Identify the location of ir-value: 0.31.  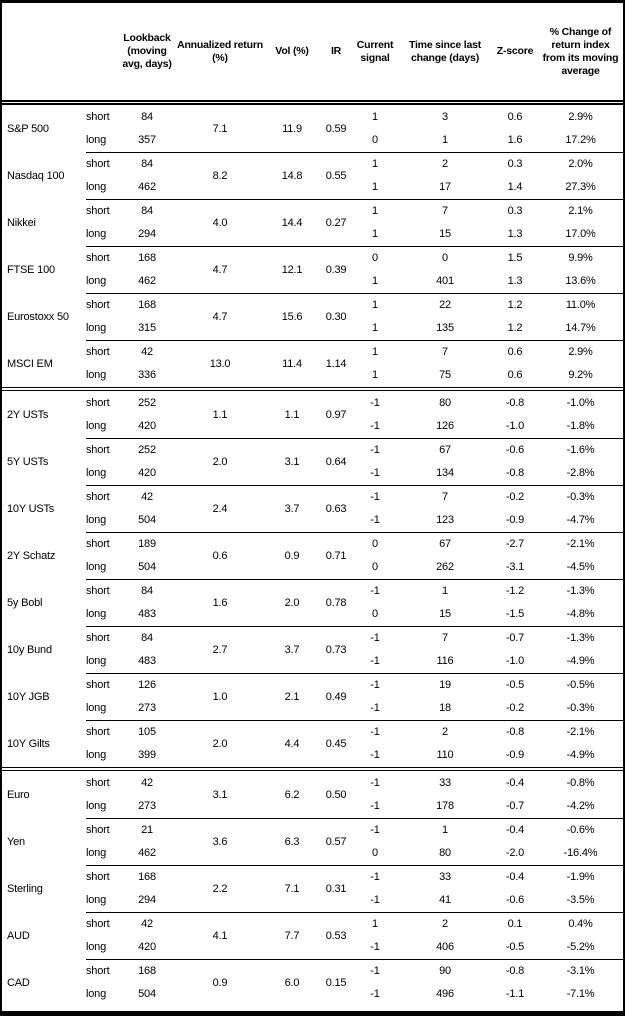
(336, 888).